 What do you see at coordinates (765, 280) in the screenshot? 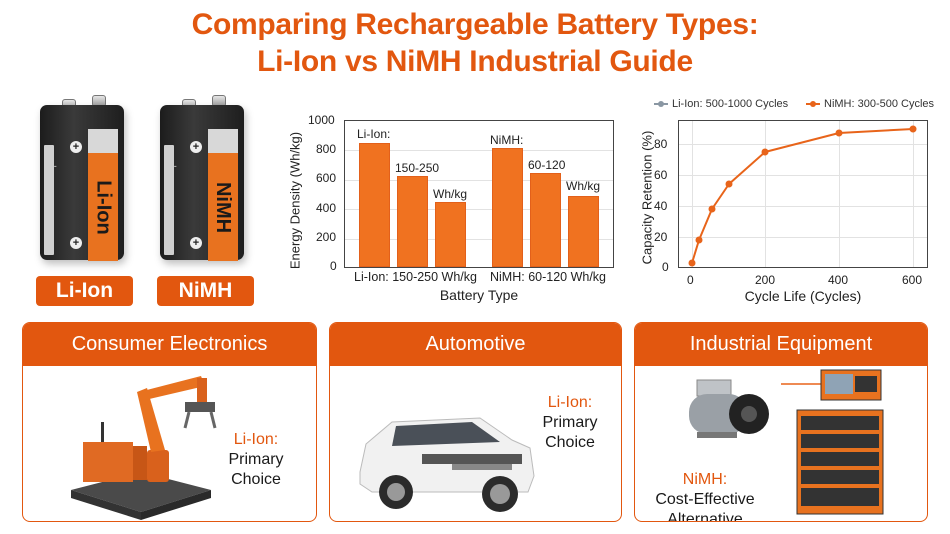
I see `x-tick: 200` at bounding box center [765, 280].